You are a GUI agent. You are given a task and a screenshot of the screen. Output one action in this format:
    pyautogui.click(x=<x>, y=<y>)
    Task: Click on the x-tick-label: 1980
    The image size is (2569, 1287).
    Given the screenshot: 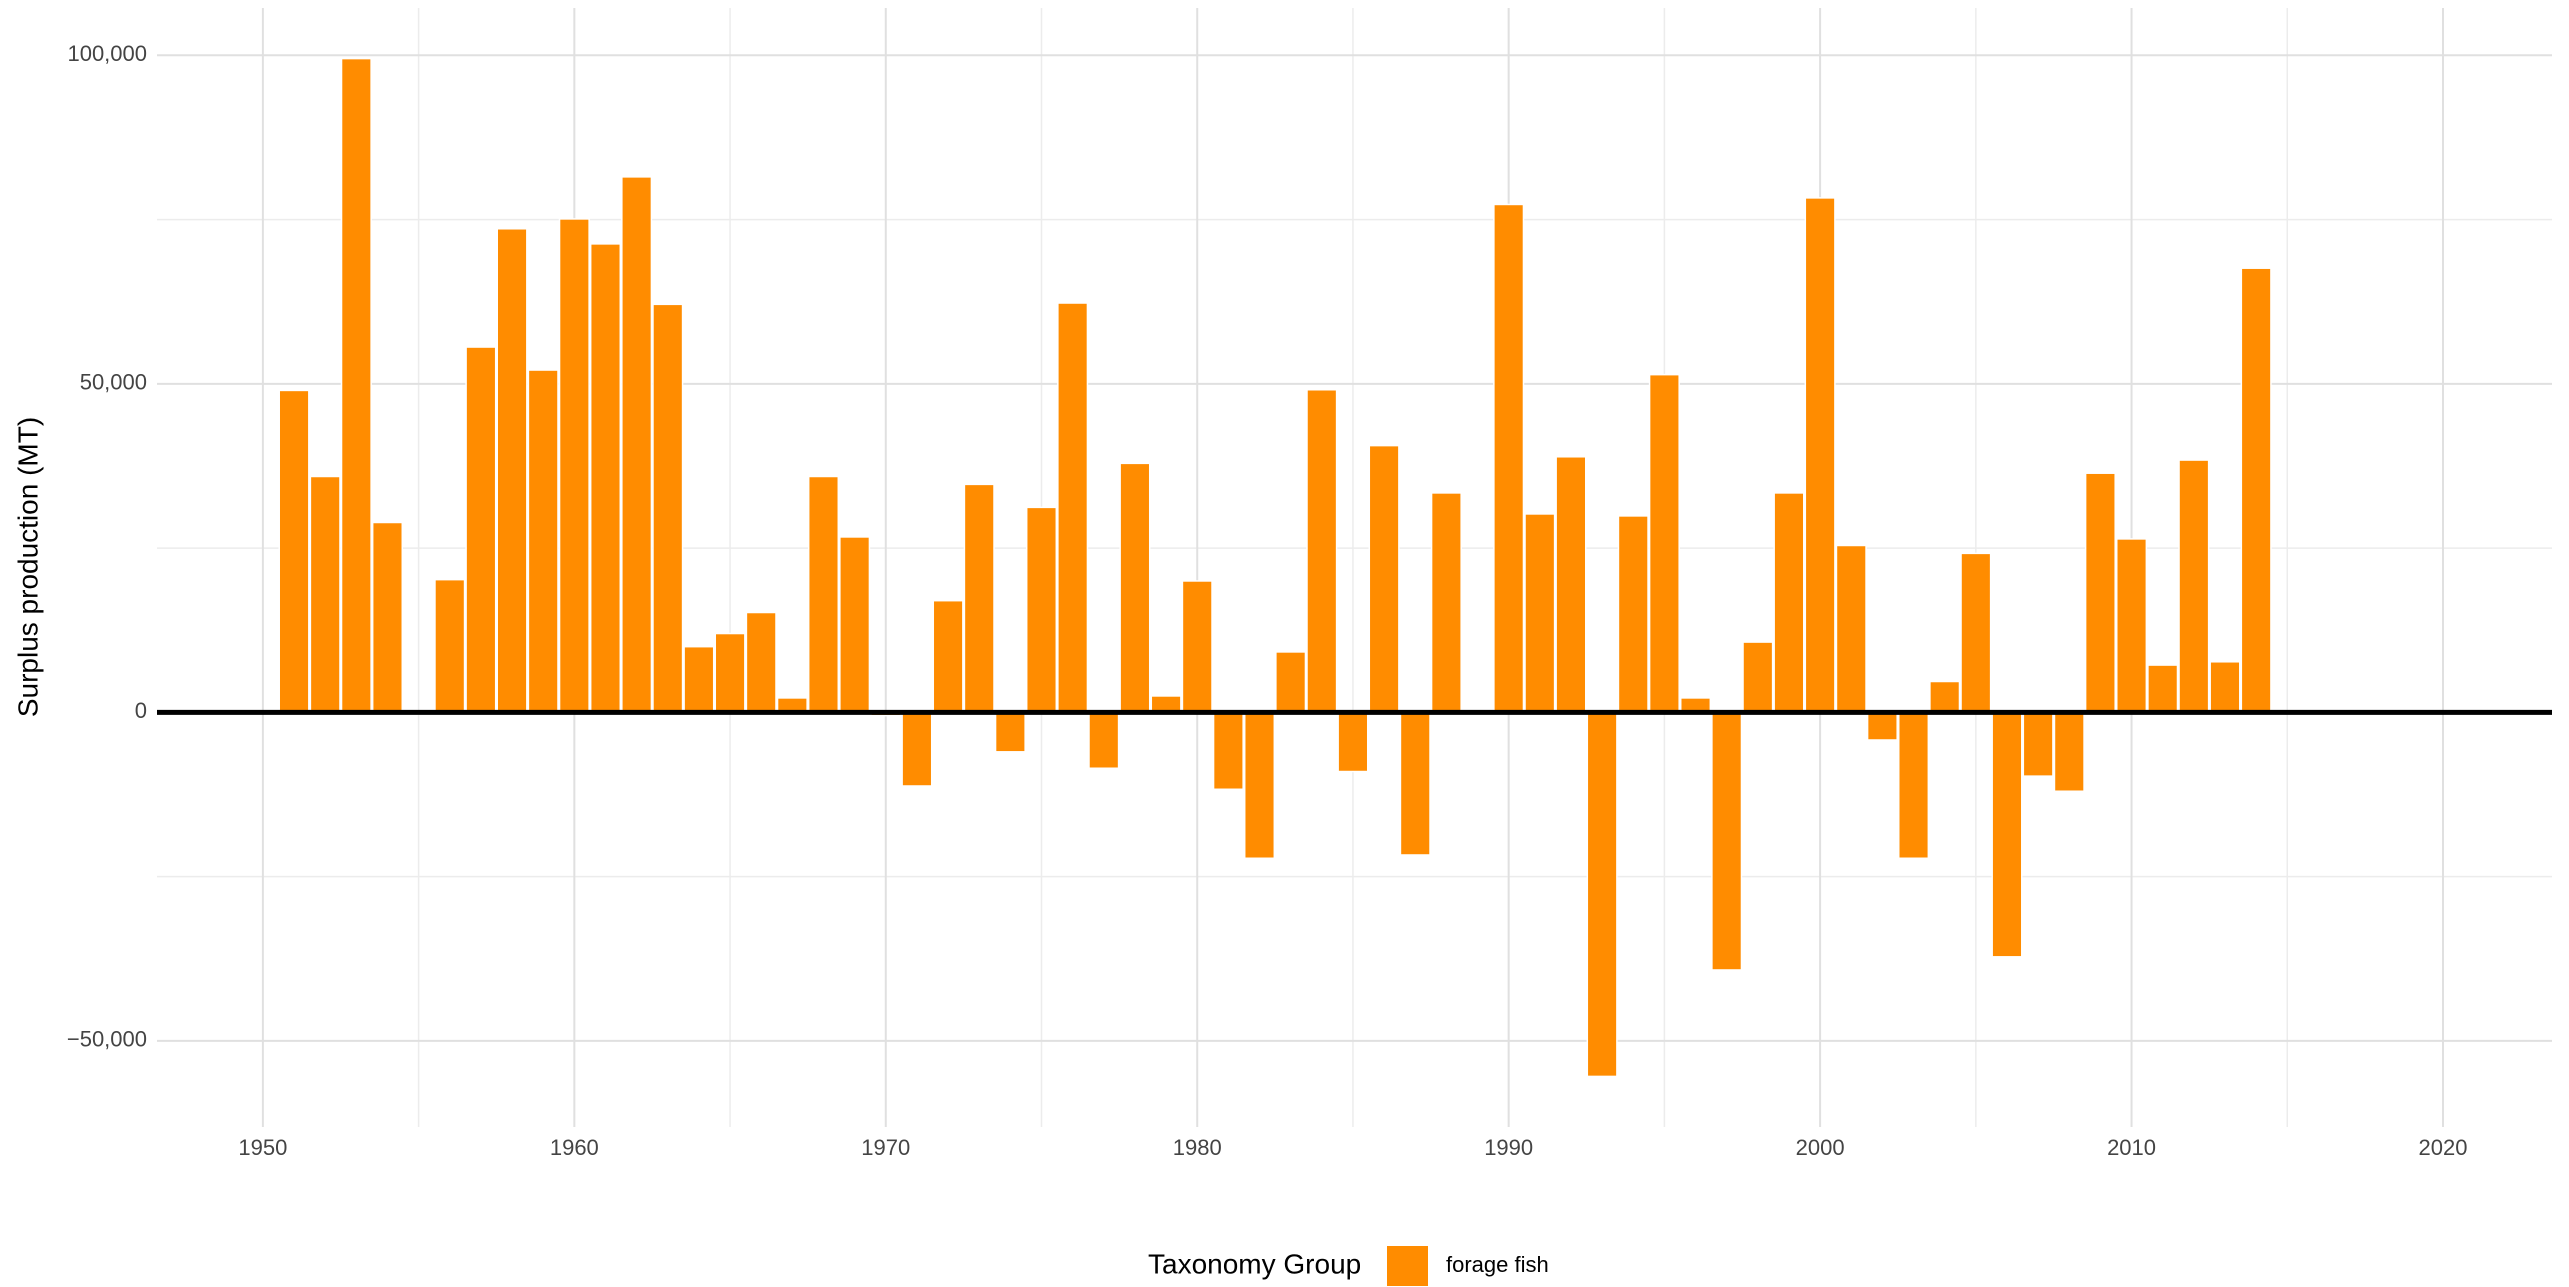 What is the action you would take?
    pyautogui.click(x=1197, y=1147)
    